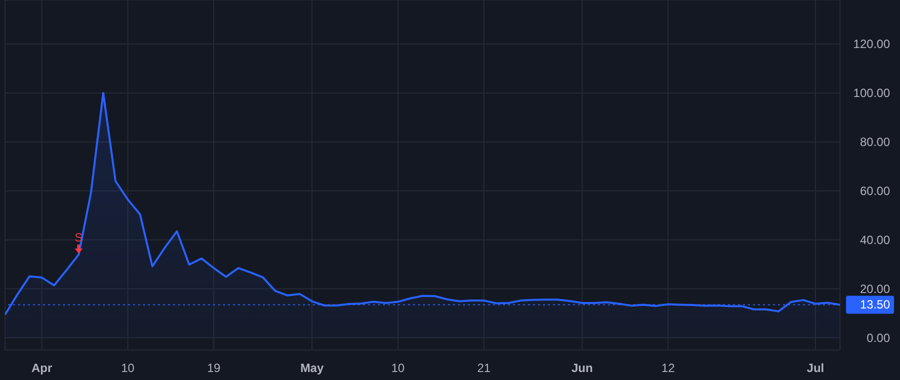 This screenshot has height=380, width=900. What do you see at coordinates (875, 141) in the screenshot?
I see `y-tick-label: 80.00` at bounding box center [875, 141].